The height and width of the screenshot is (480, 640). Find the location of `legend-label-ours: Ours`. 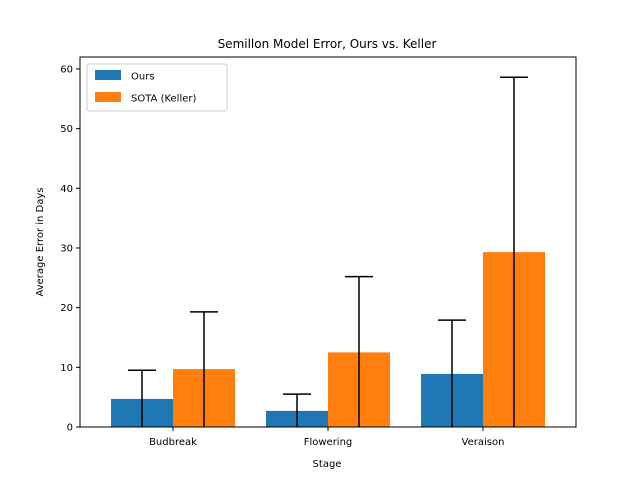

legend-label-ours: Ours is located at coordinates (143, 77).